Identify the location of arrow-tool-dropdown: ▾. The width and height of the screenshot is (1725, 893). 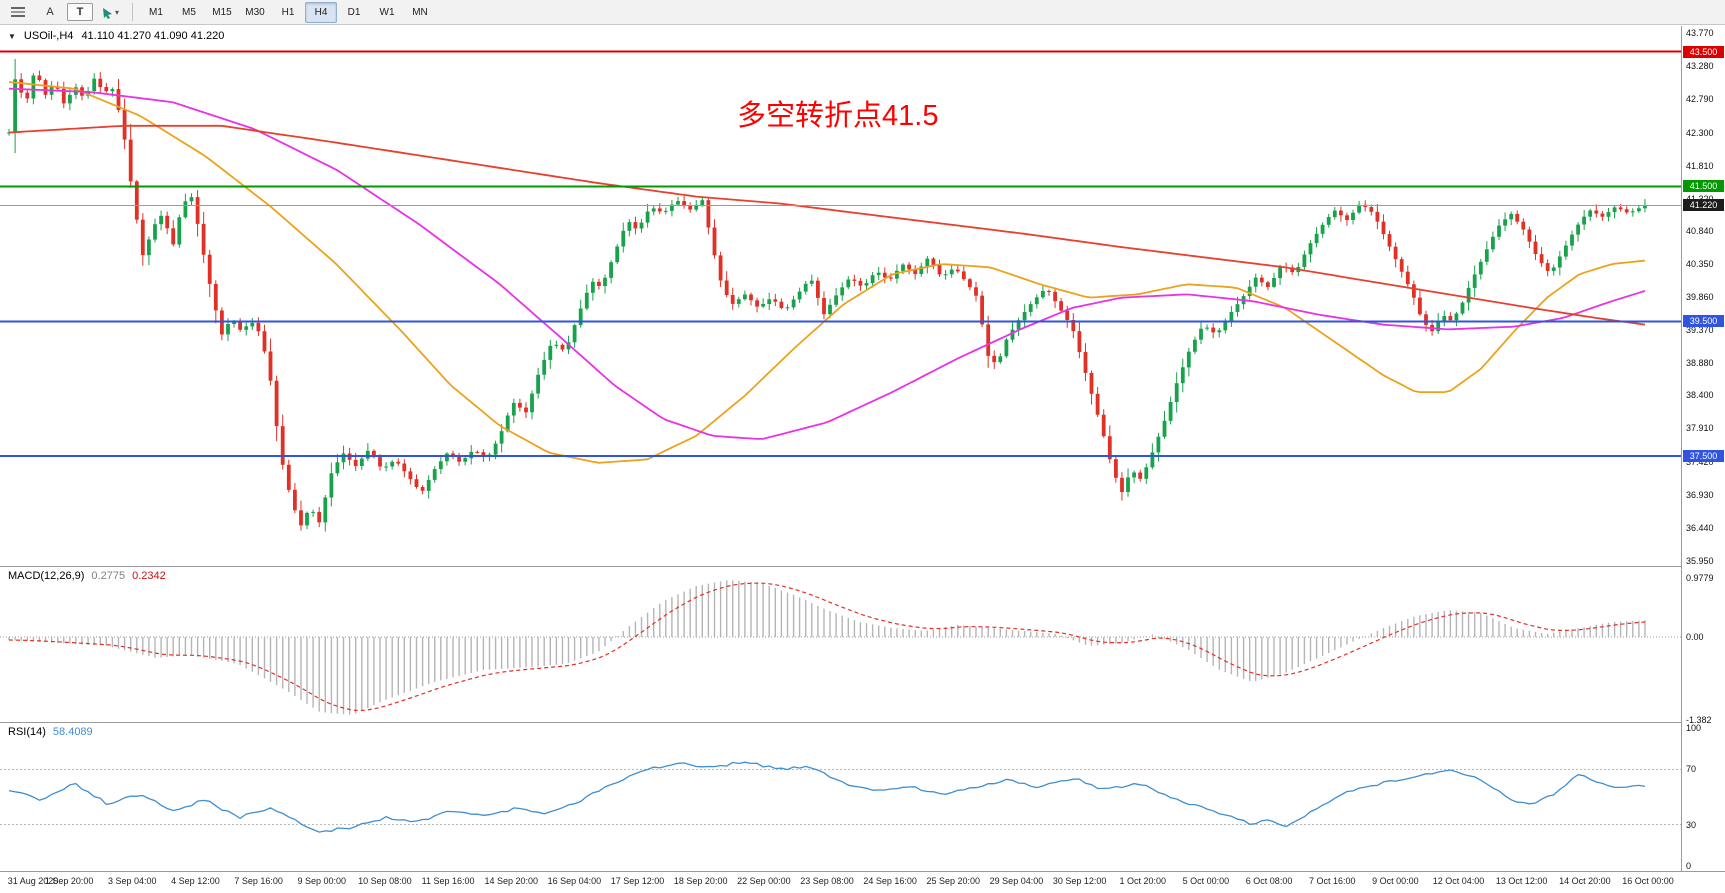
(110, 12).